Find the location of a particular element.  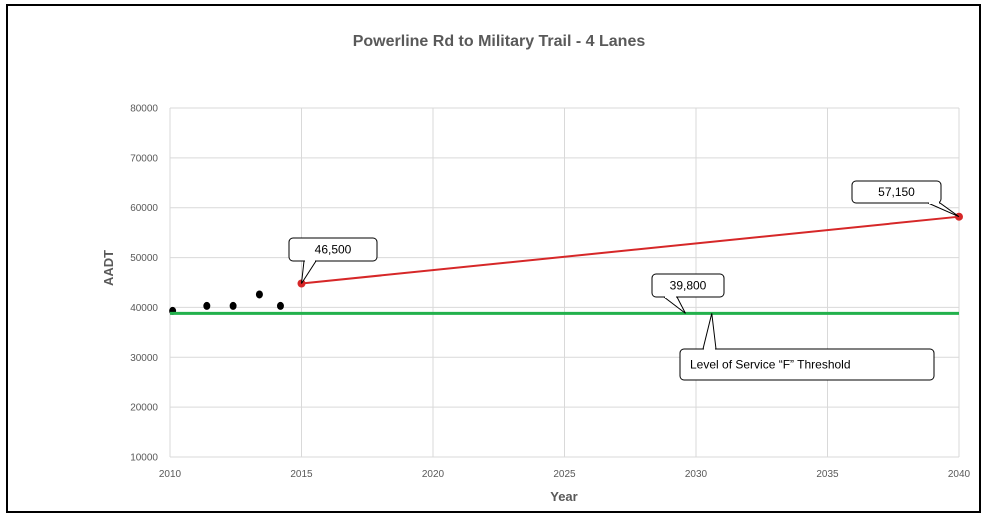

x-tick-labels: 2010 2015 2020 2025 2030 2035 2040 is located at coordinates (565, 474).